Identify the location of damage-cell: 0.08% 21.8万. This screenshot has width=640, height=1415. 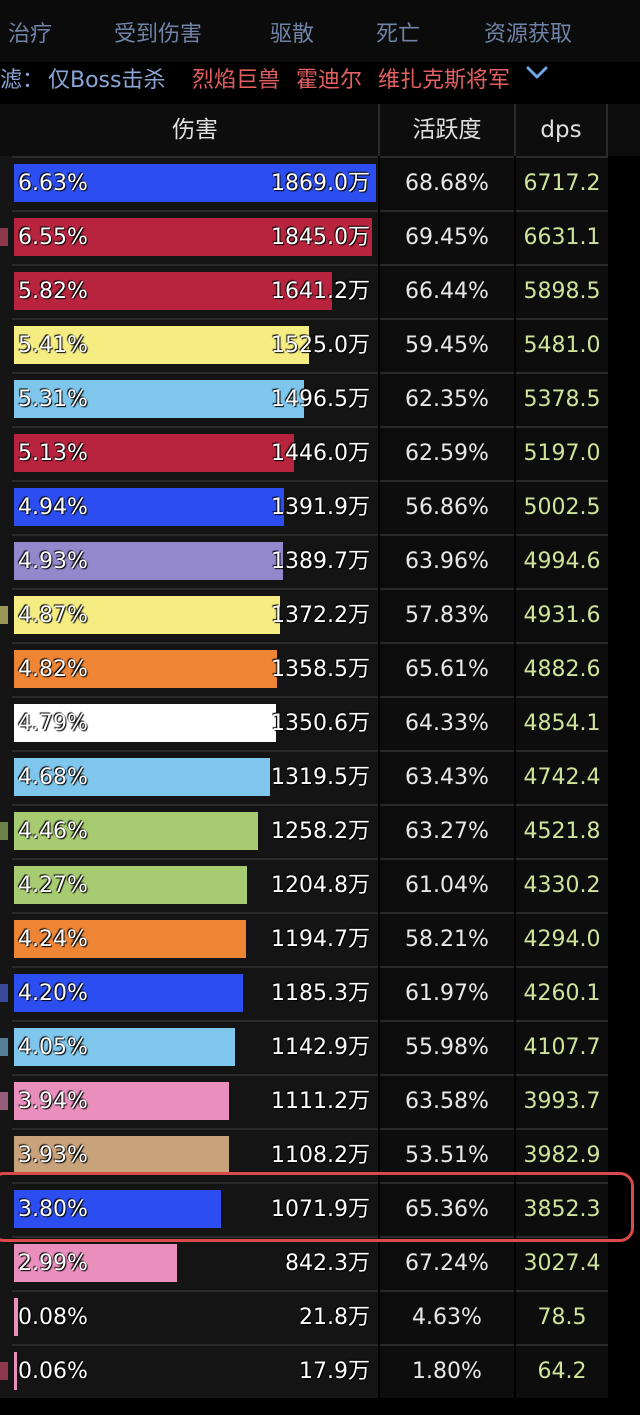
(195, 1317).